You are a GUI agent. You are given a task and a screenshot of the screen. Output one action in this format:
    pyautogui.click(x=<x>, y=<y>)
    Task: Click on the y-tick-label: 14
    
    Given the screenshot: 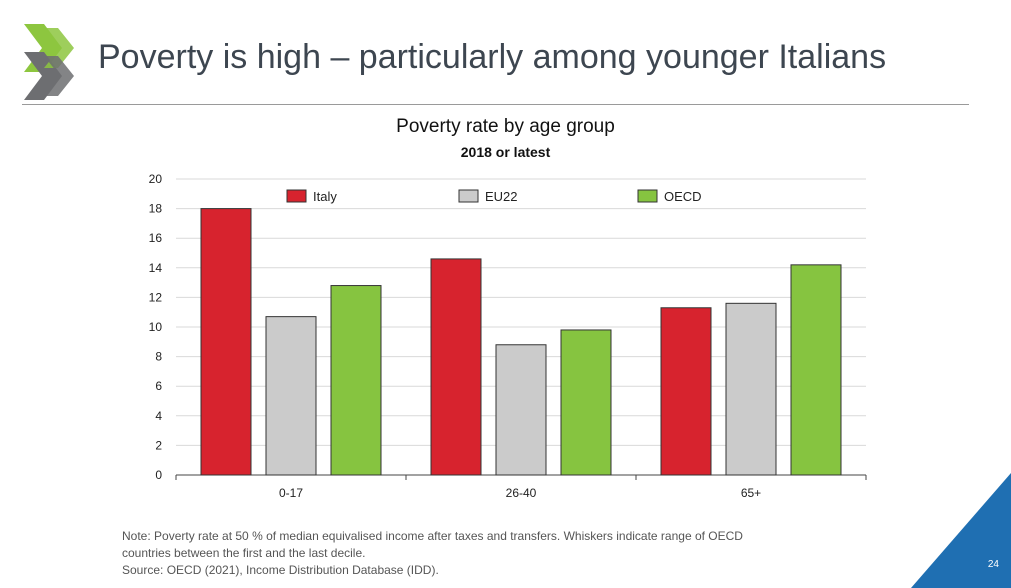 What is the action you would take?
    pyautogui.click(x=156, y=268)
    